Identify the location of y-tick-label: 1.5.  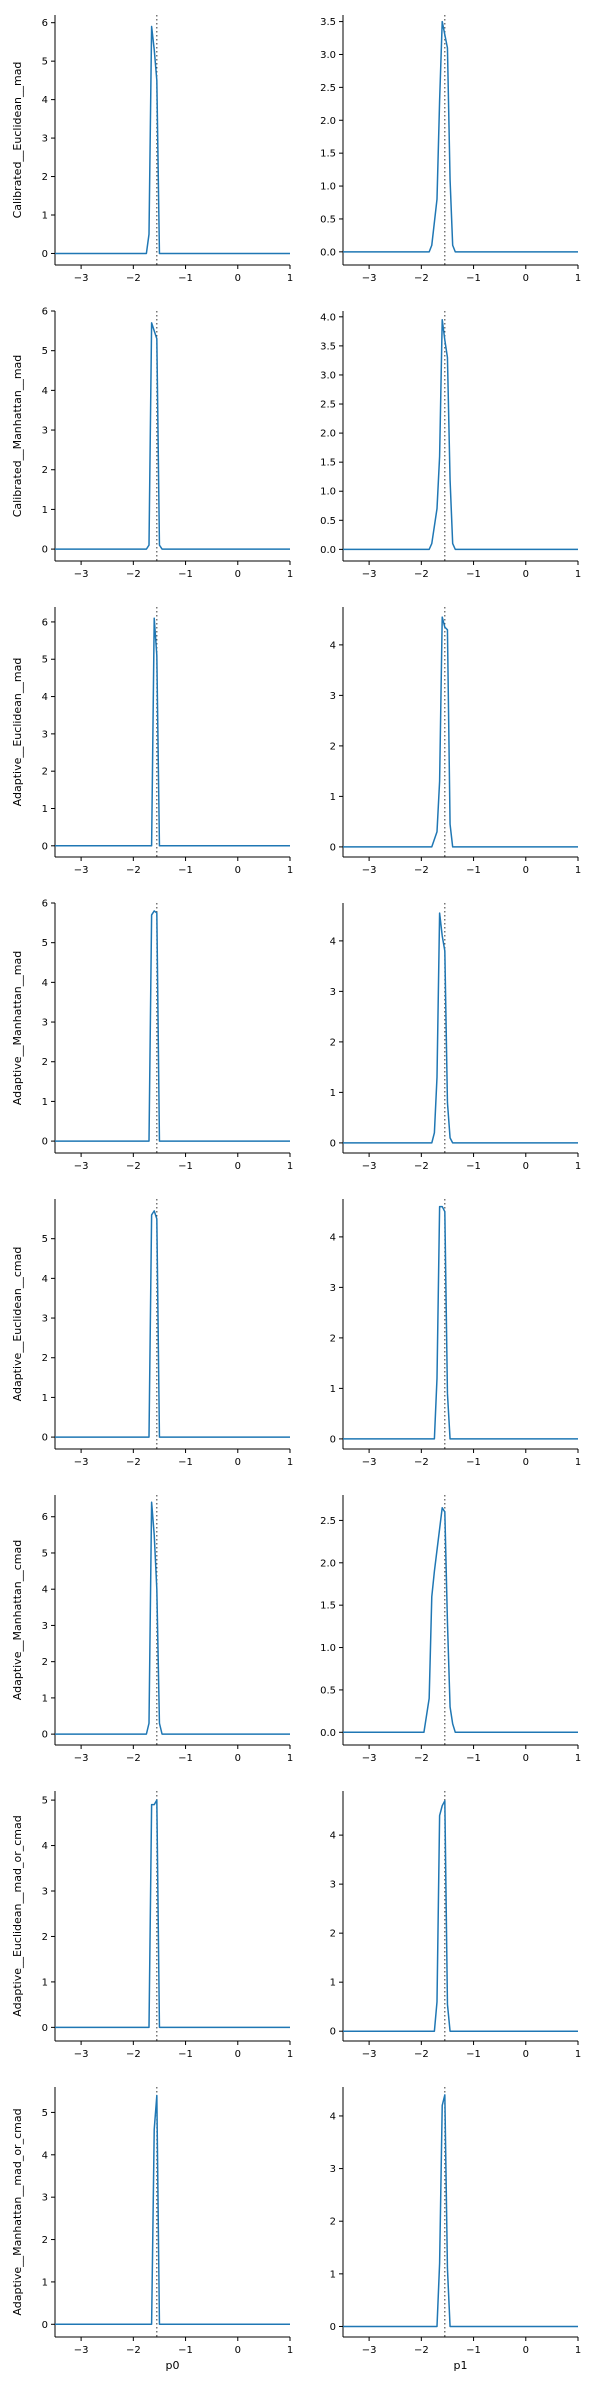
(328, 1606).